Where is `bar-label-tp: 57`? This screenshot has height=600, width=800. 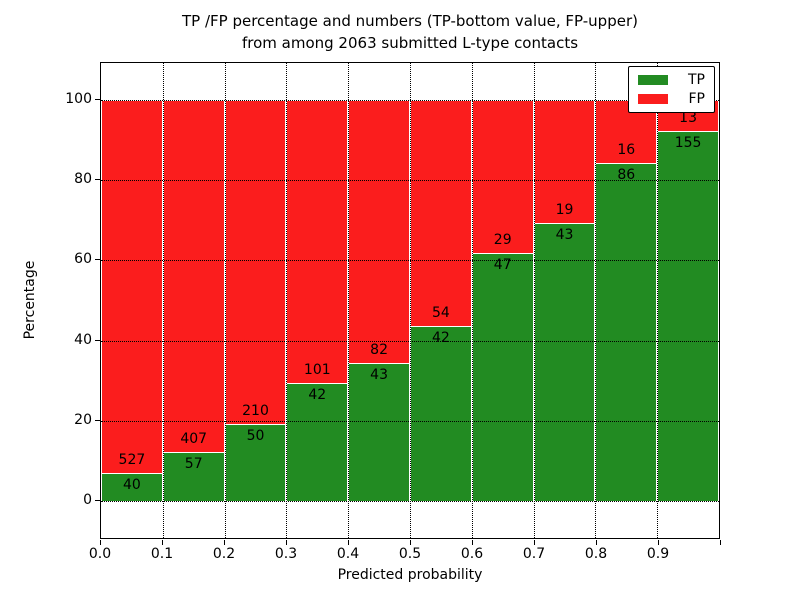 bar-label-tp: 57 is located at coordinates (193, 463).